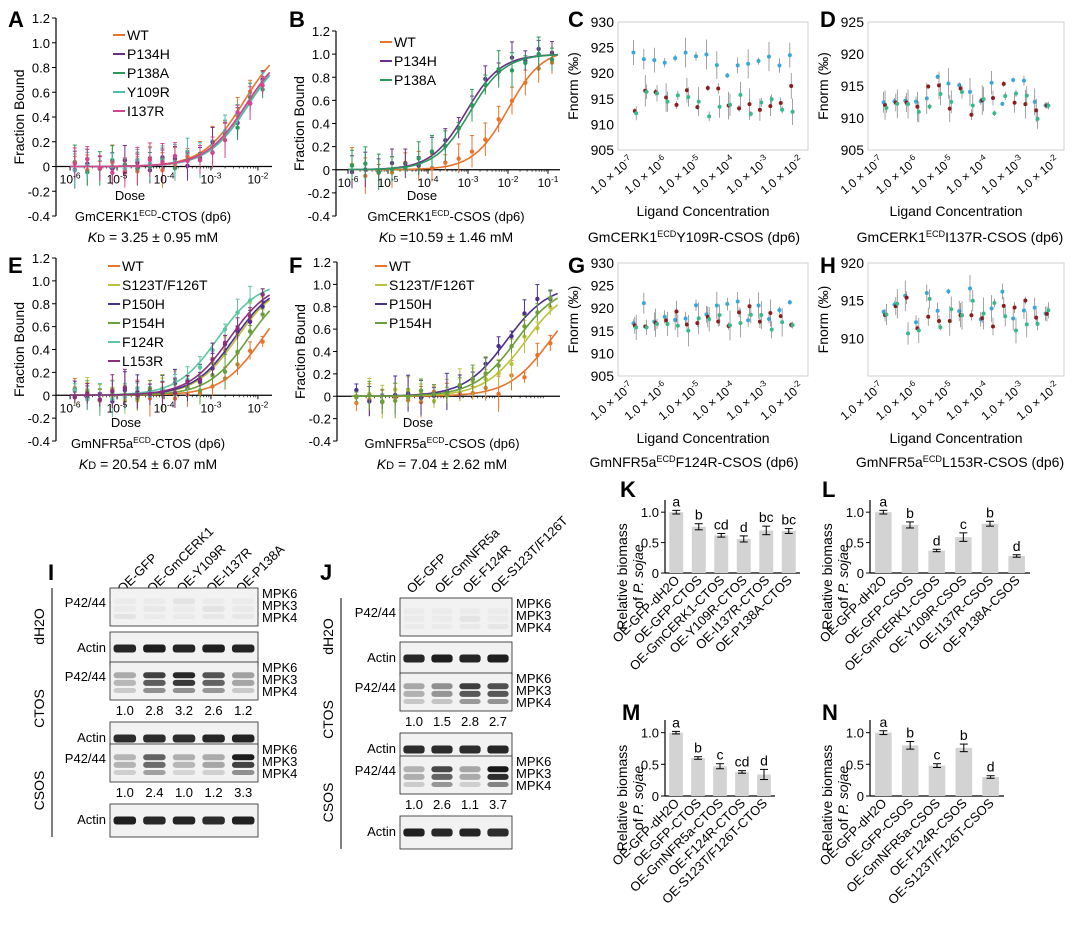 The image size is (1080, 941). Describe the element at coordinates (41, 304) in the screenshot. I see `y-tick-label: 0.8` at that location.